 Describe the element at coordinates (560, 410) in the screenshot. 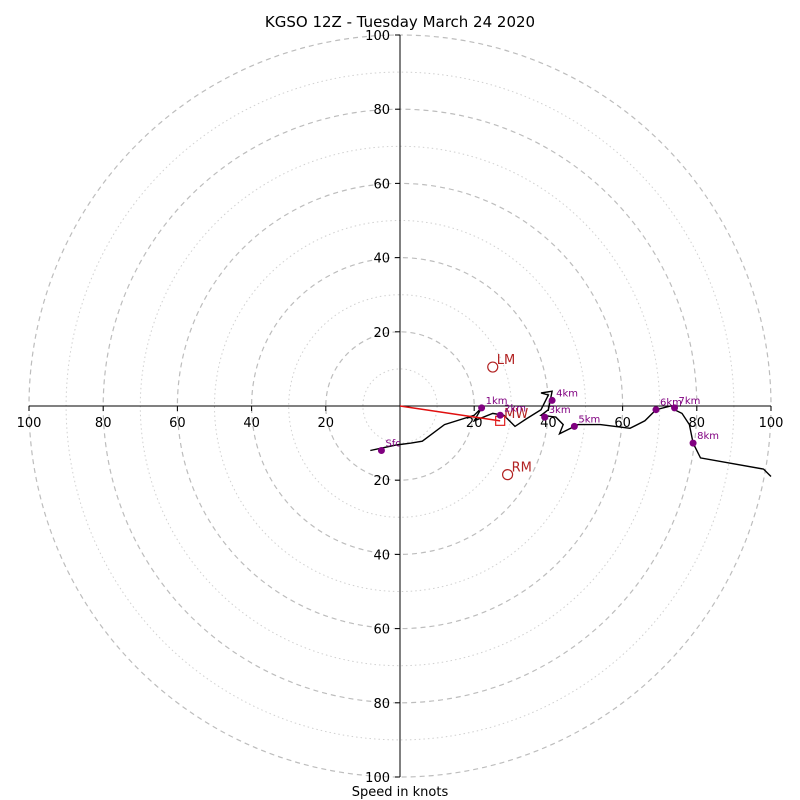

I see `height-label-3km: 3km` at that location.